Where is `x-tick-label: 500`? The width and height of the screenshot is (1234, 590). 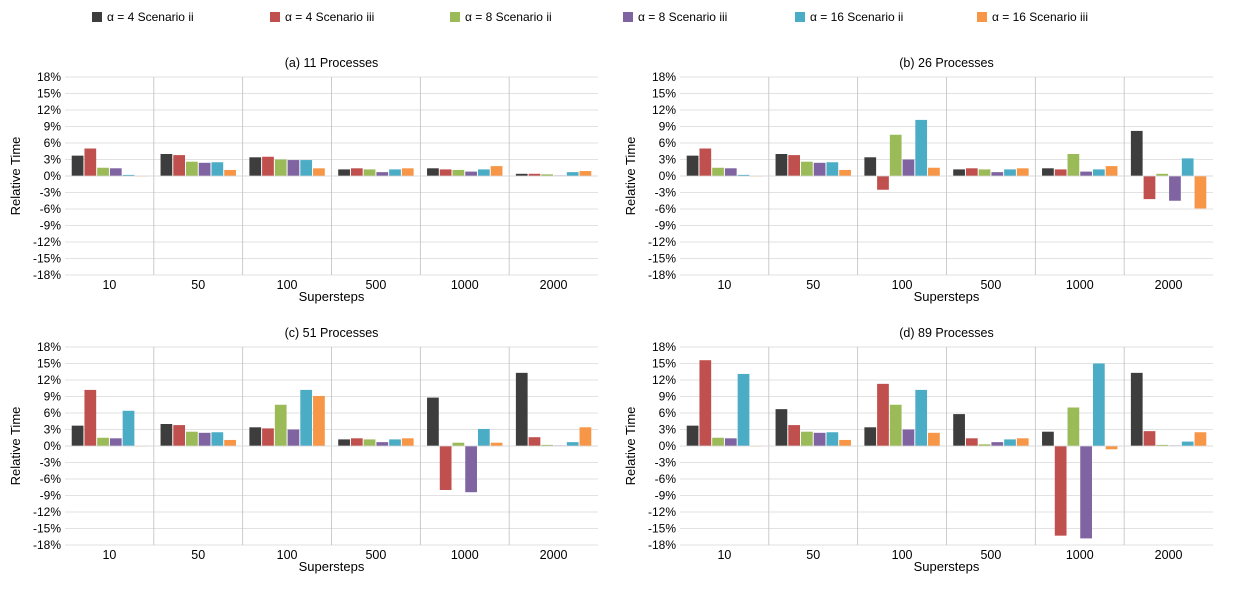 x-tick-label: 500 is located at coordinates (990, 555).